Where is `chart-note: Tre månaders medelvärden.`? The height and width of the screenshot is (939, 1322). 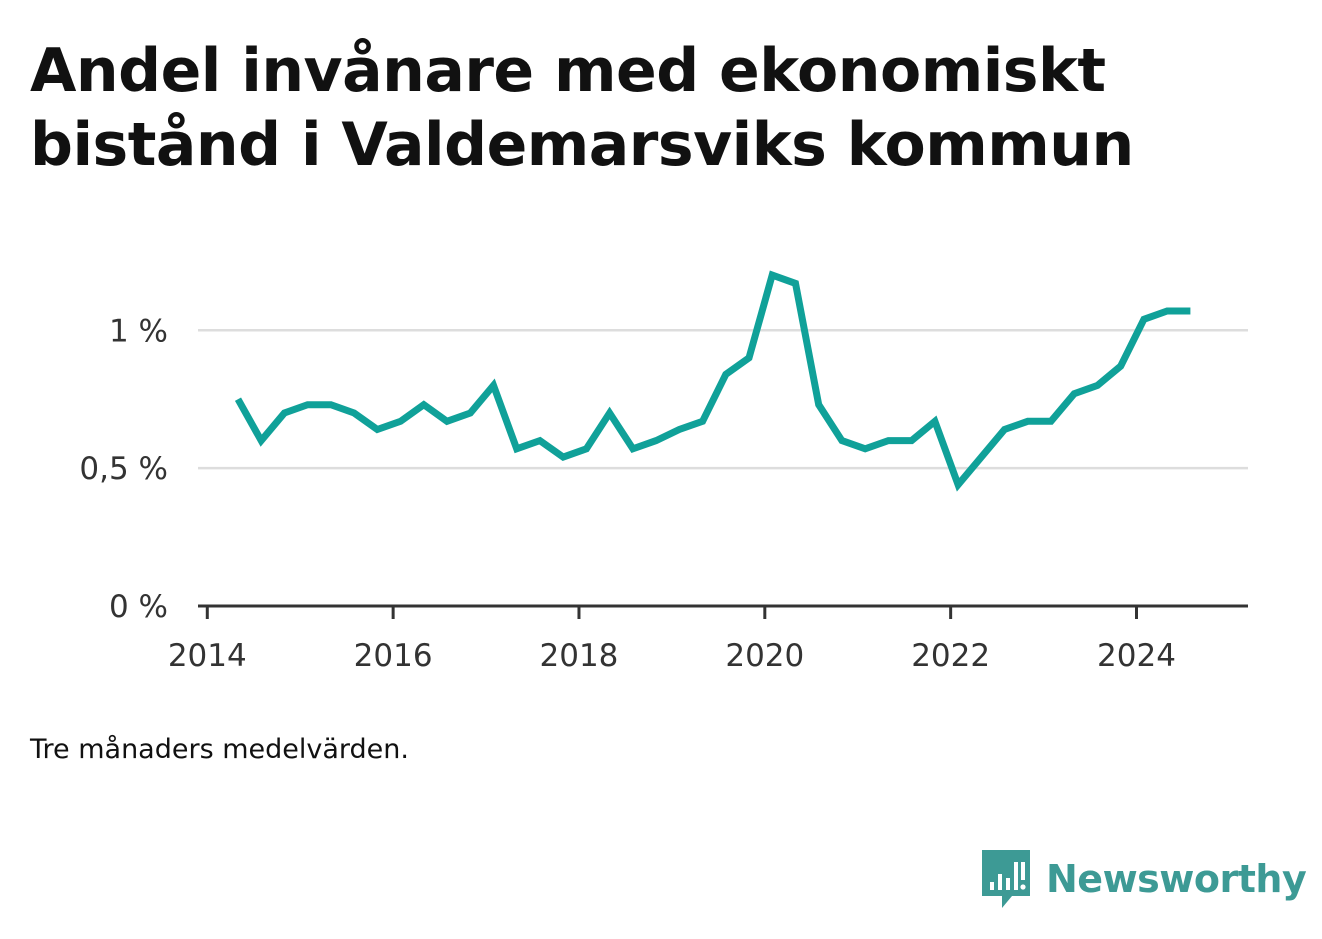 chart-note: Tre månaders medelvärden. is located at coordinates (219, 749).